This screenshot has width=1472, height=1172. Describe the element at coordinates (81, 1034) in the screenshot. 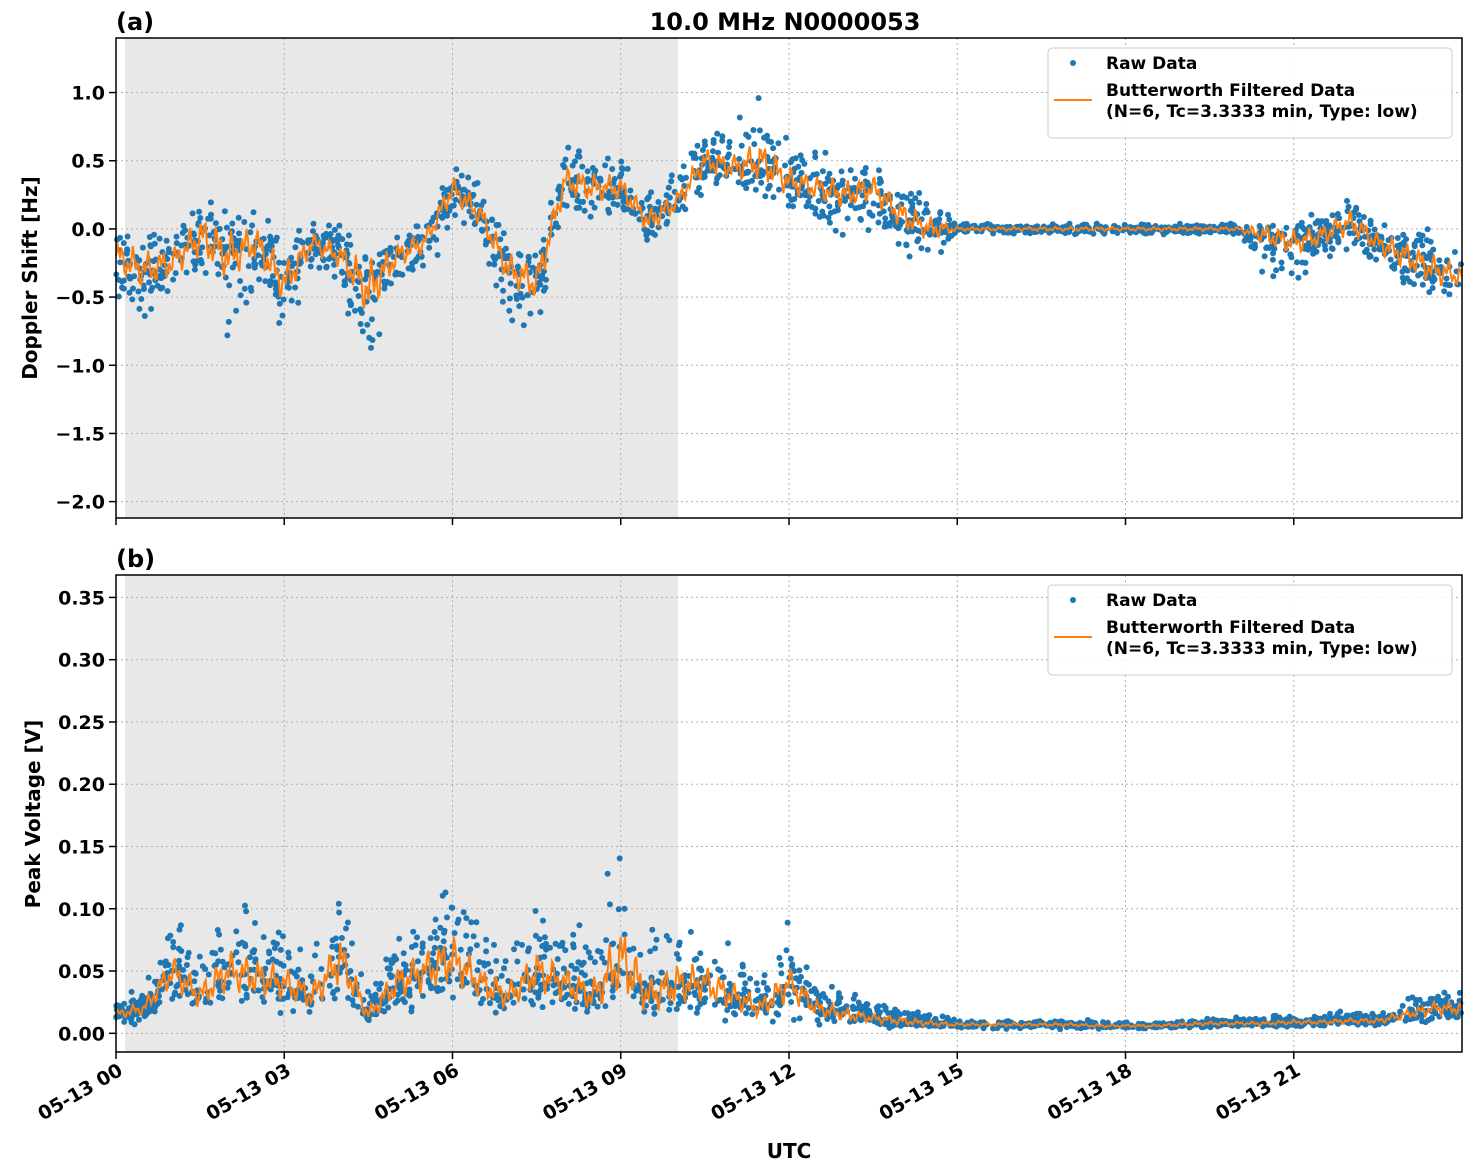

I see `y-tick-label: 0.00` at that location.